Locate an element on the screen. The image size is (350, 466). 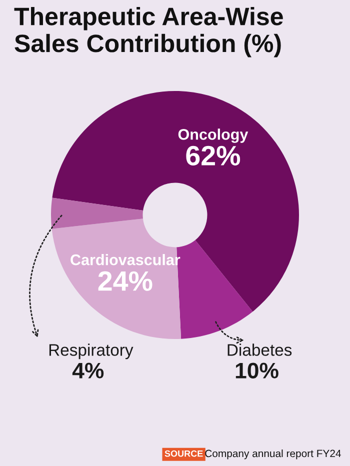
data-label: 10% is located at coordinates (257, 370).